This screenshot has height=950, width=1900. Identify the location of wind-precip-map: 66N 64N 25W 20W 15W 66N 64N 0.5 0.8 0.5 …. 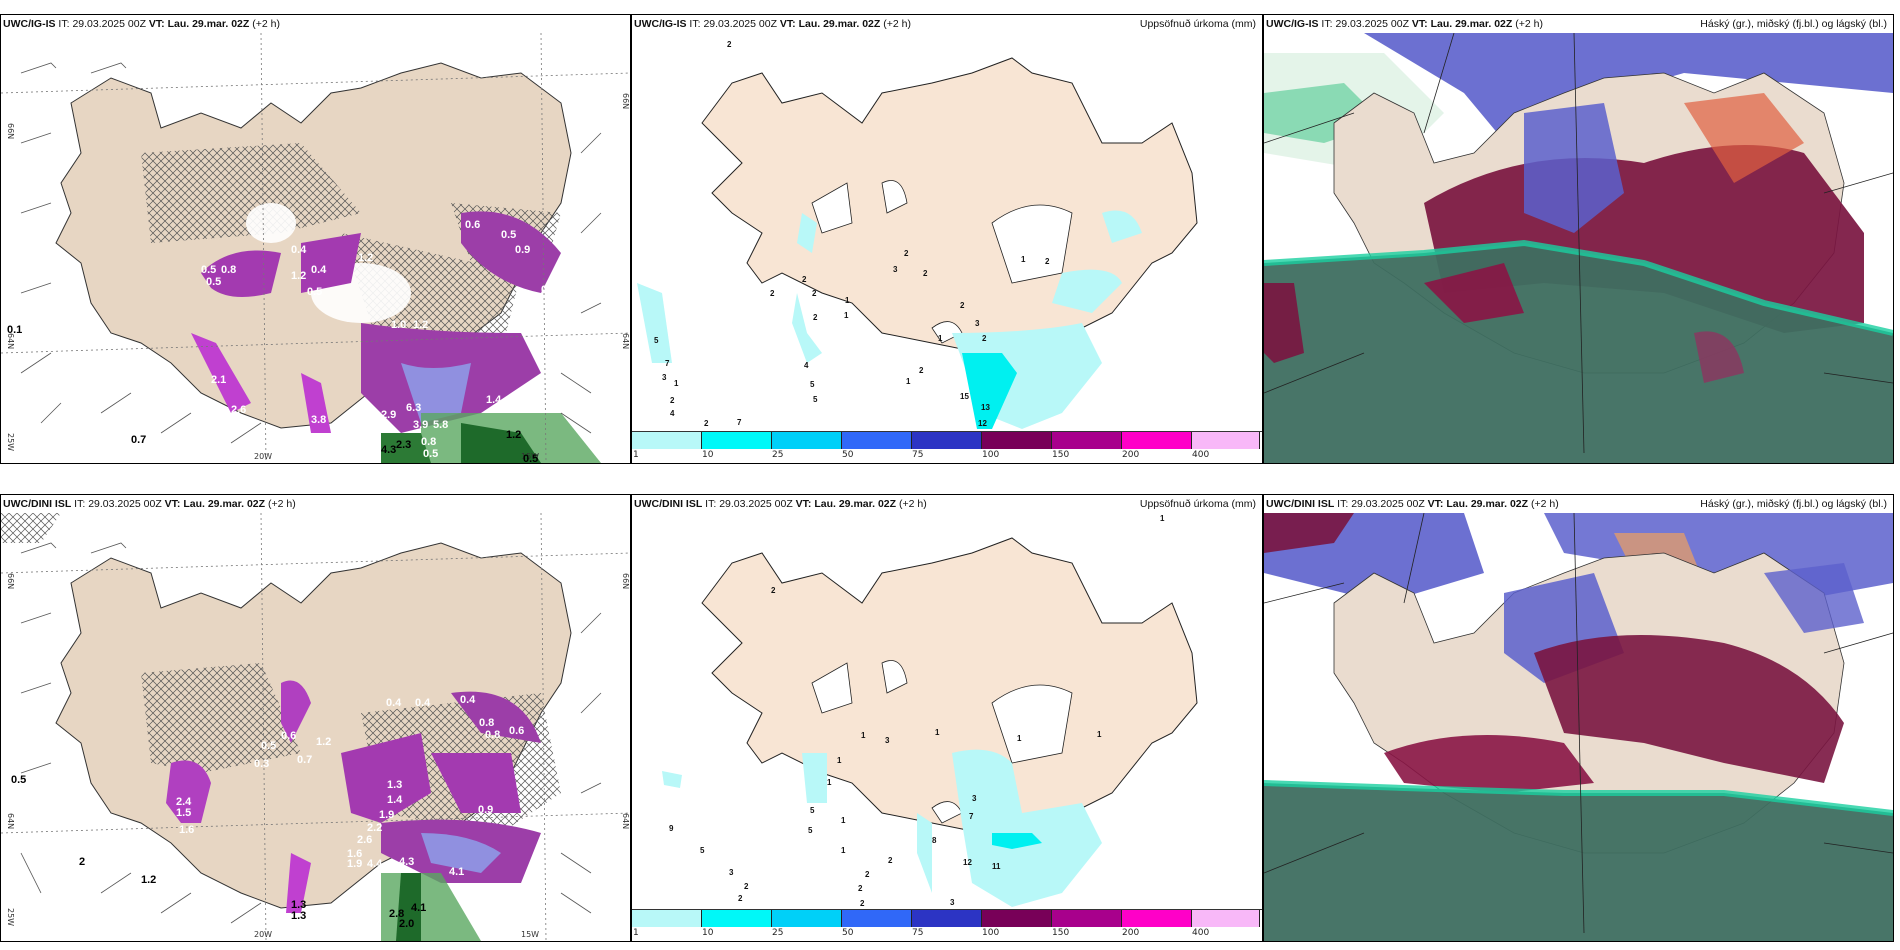
(315, 248).